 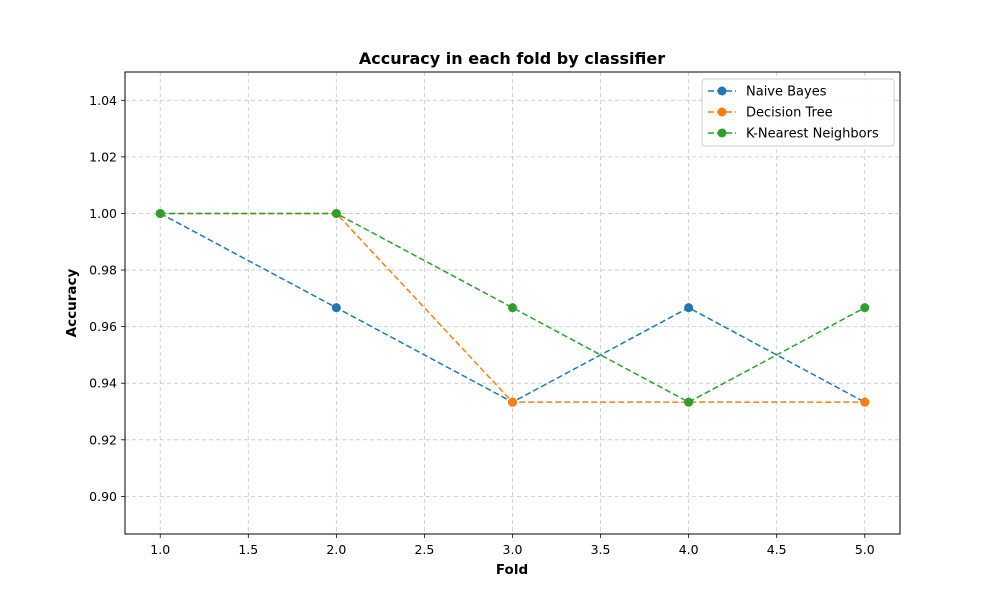 I want to click on y-tick-label: 1.00, so click(x=103, y=213).